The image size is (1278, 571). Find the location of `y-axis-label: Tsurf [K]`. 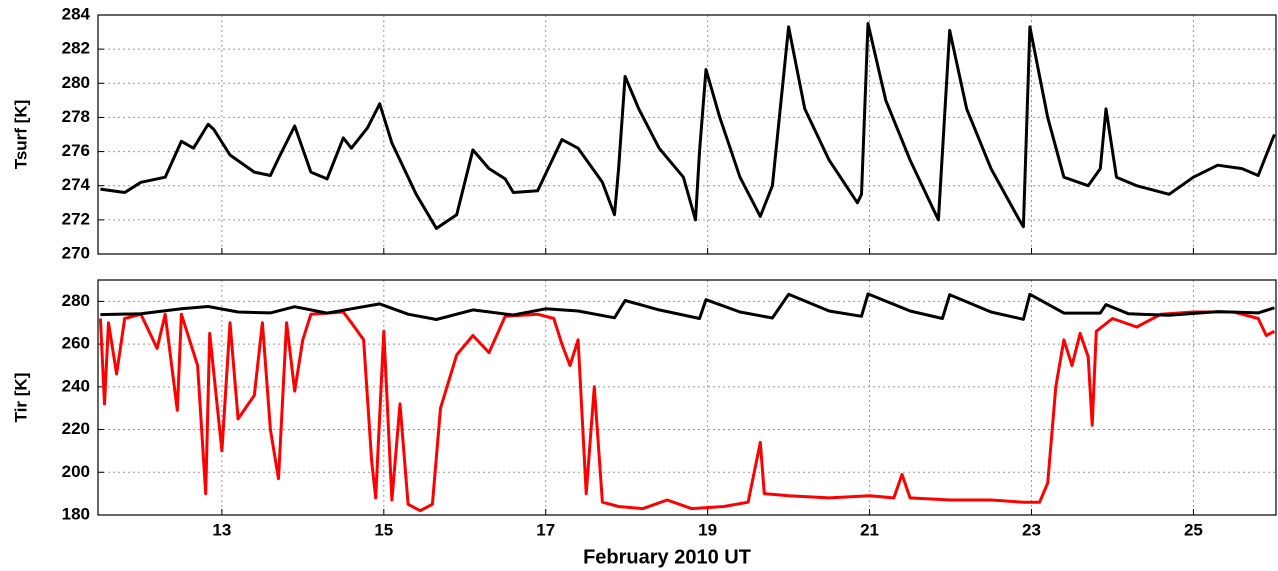

y-axis-label: Tsurf [K] is located at coordinates (20, 135).